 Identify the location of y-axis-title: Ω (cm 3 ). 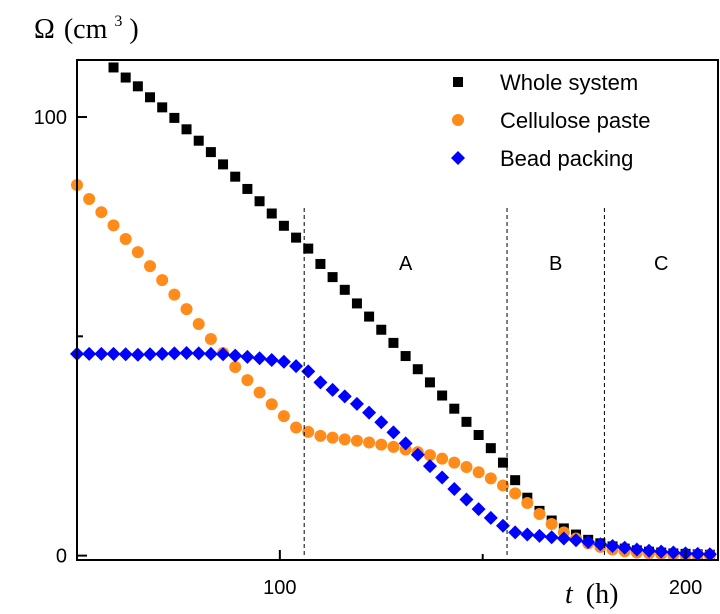
(86, 23).